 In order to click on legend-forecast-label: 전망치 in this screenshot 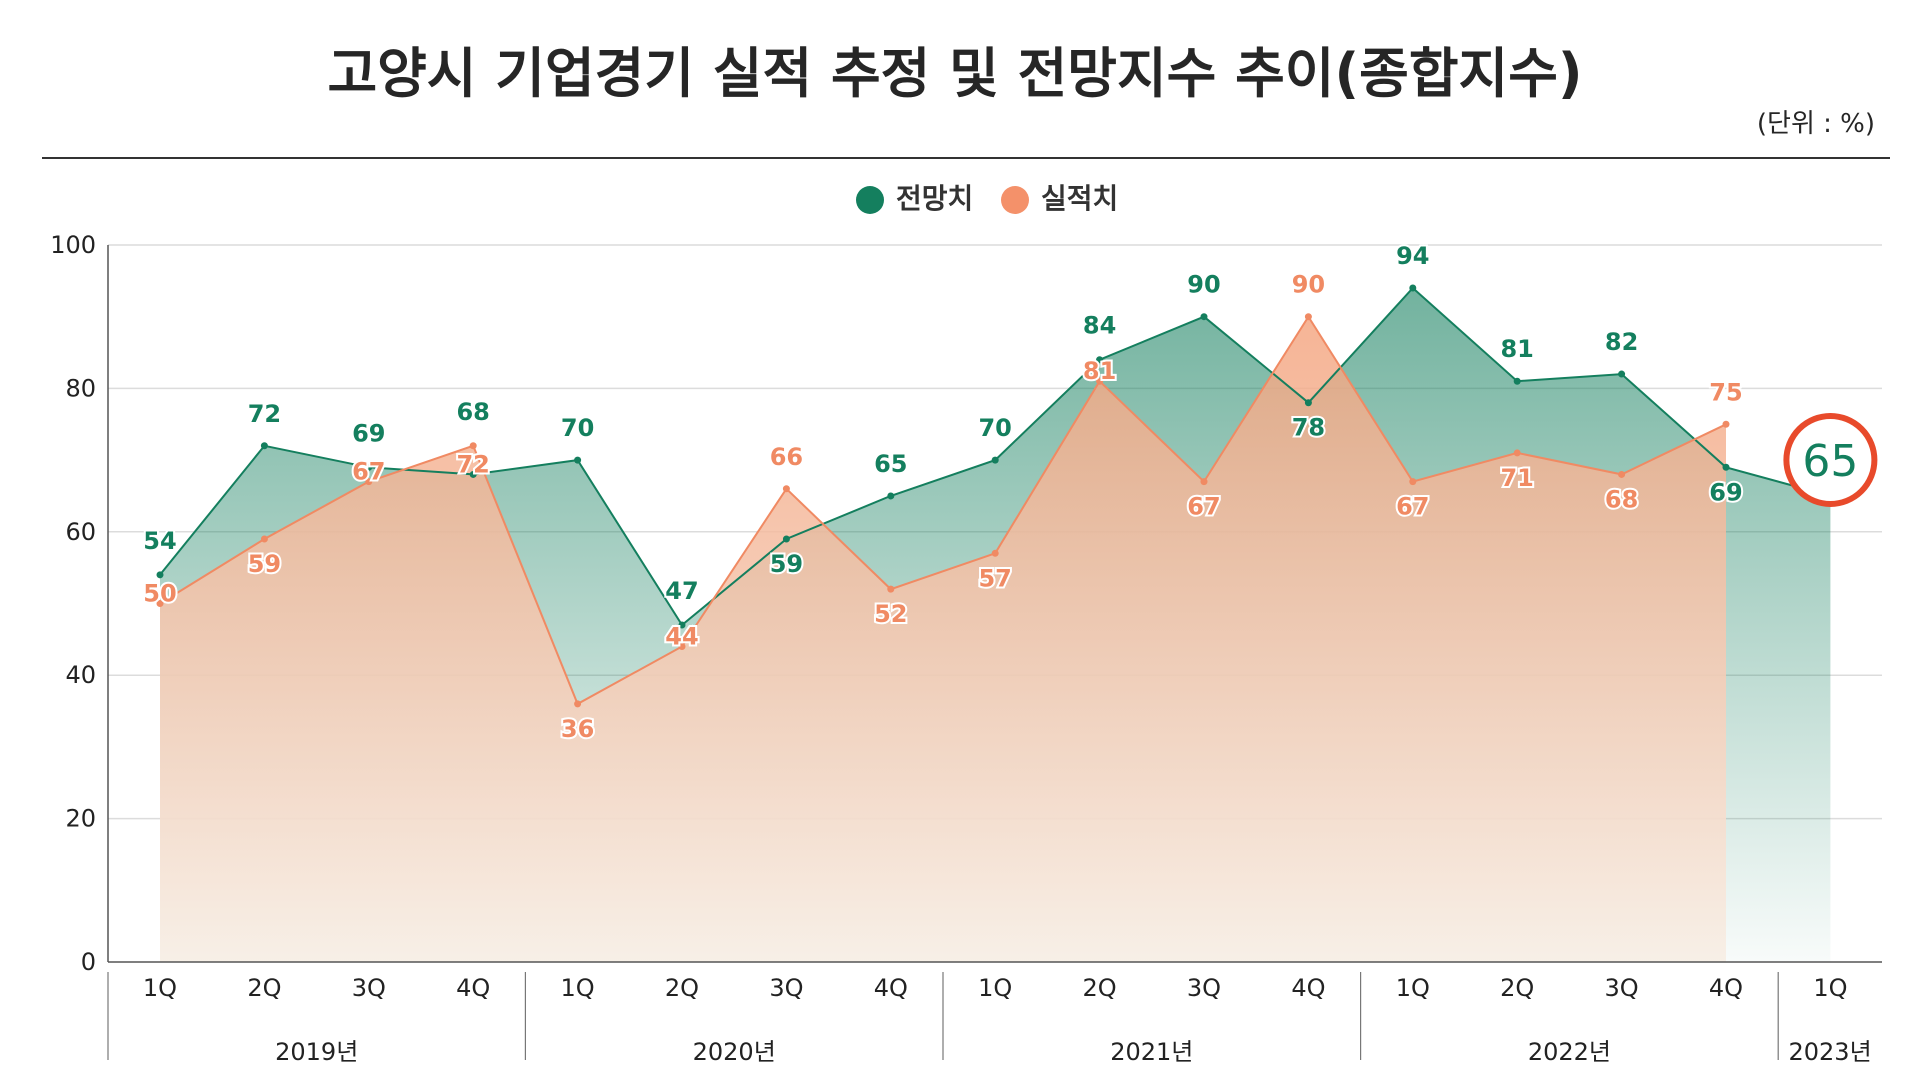, I will do `click(934, 198)`.